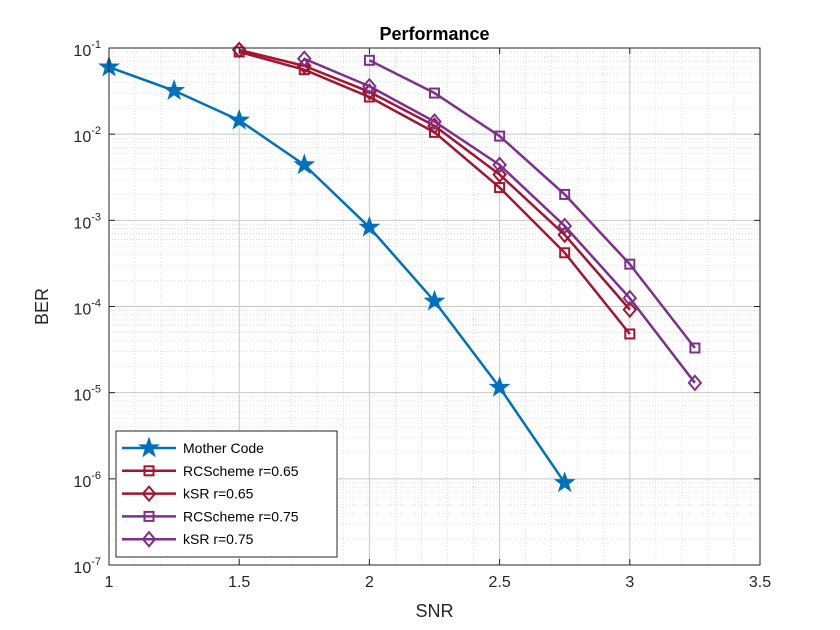 The width and height of the screenshot is (840, 630). Describe the element at coordinates (96, 476) in the screenshot. I see `y-tick-exponent: -6` at that location.